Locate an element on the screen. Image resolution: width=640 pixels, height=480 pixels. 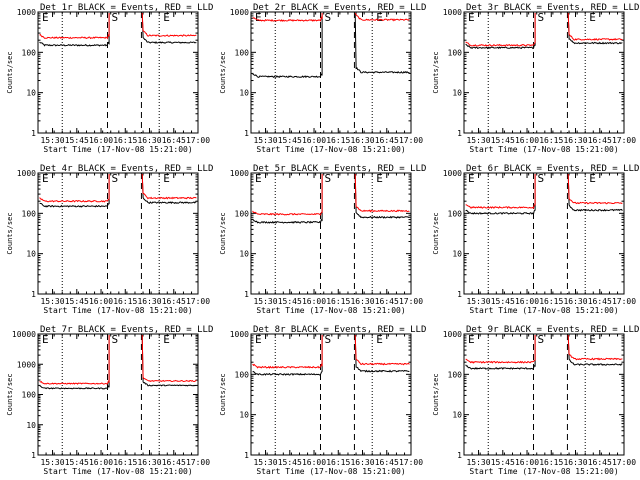
x-tick-label: 16:15 is located at coordinates (125, 462).